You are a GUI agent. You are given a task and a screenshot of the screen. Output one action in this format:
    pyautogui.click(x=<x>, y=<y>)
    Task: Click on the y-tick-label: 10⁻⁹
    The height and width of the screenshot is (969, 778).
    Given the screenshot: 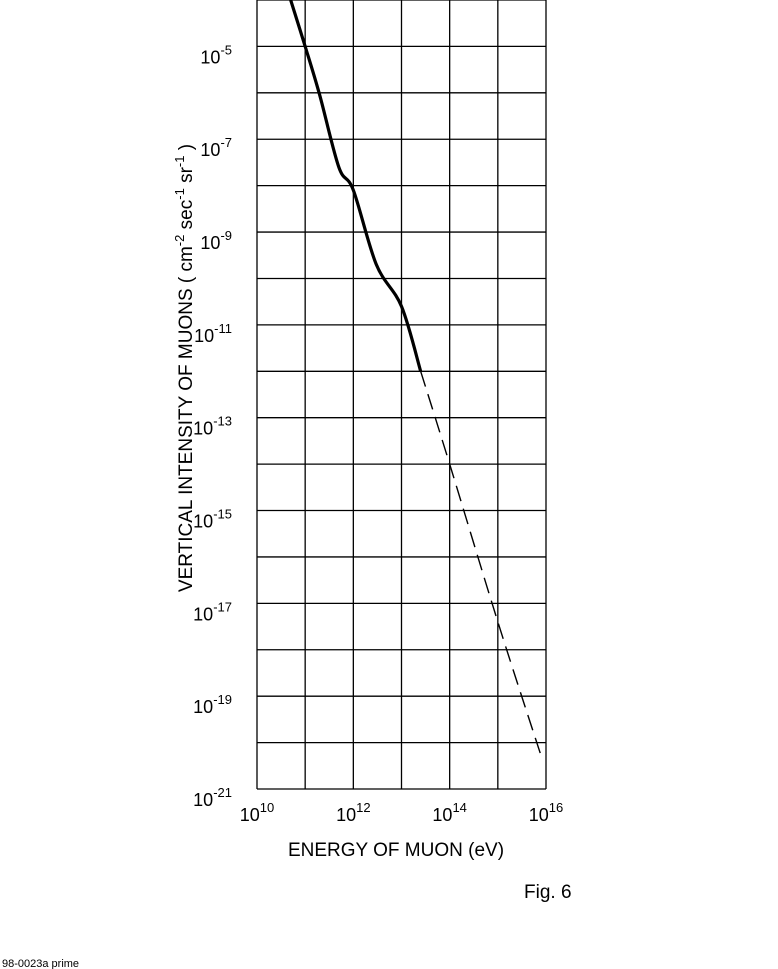 What is the action you would take?
    pyautogui.click(x=216, y=240)
    